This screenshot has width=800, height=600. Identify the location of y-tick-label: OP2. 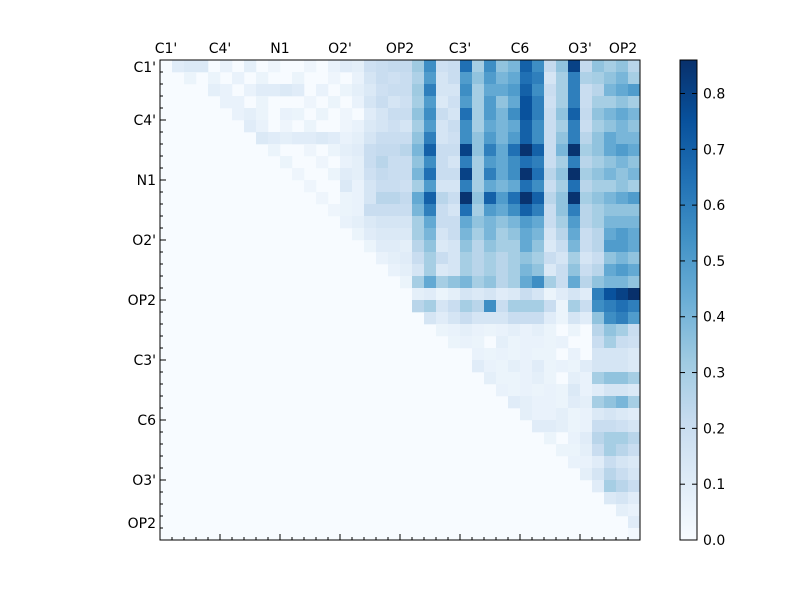
(142, 301).